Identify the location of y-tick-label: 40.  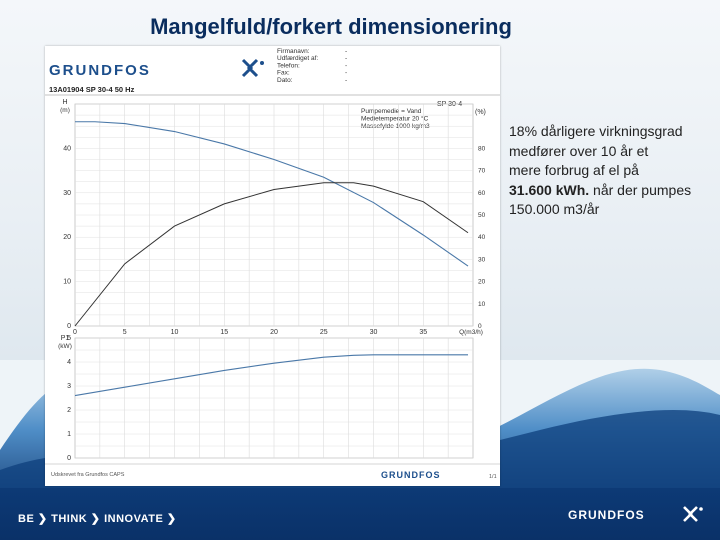
(67, 148).